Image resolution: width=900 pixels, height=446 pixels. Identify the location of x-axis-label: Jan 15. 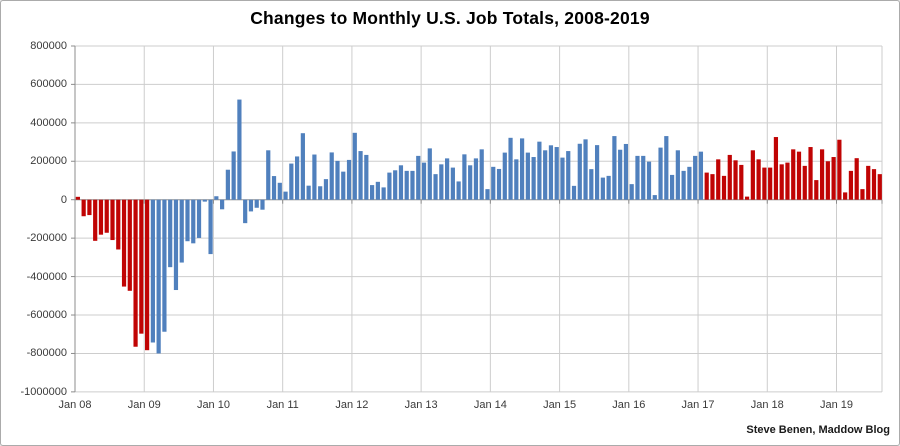
(560, 405).